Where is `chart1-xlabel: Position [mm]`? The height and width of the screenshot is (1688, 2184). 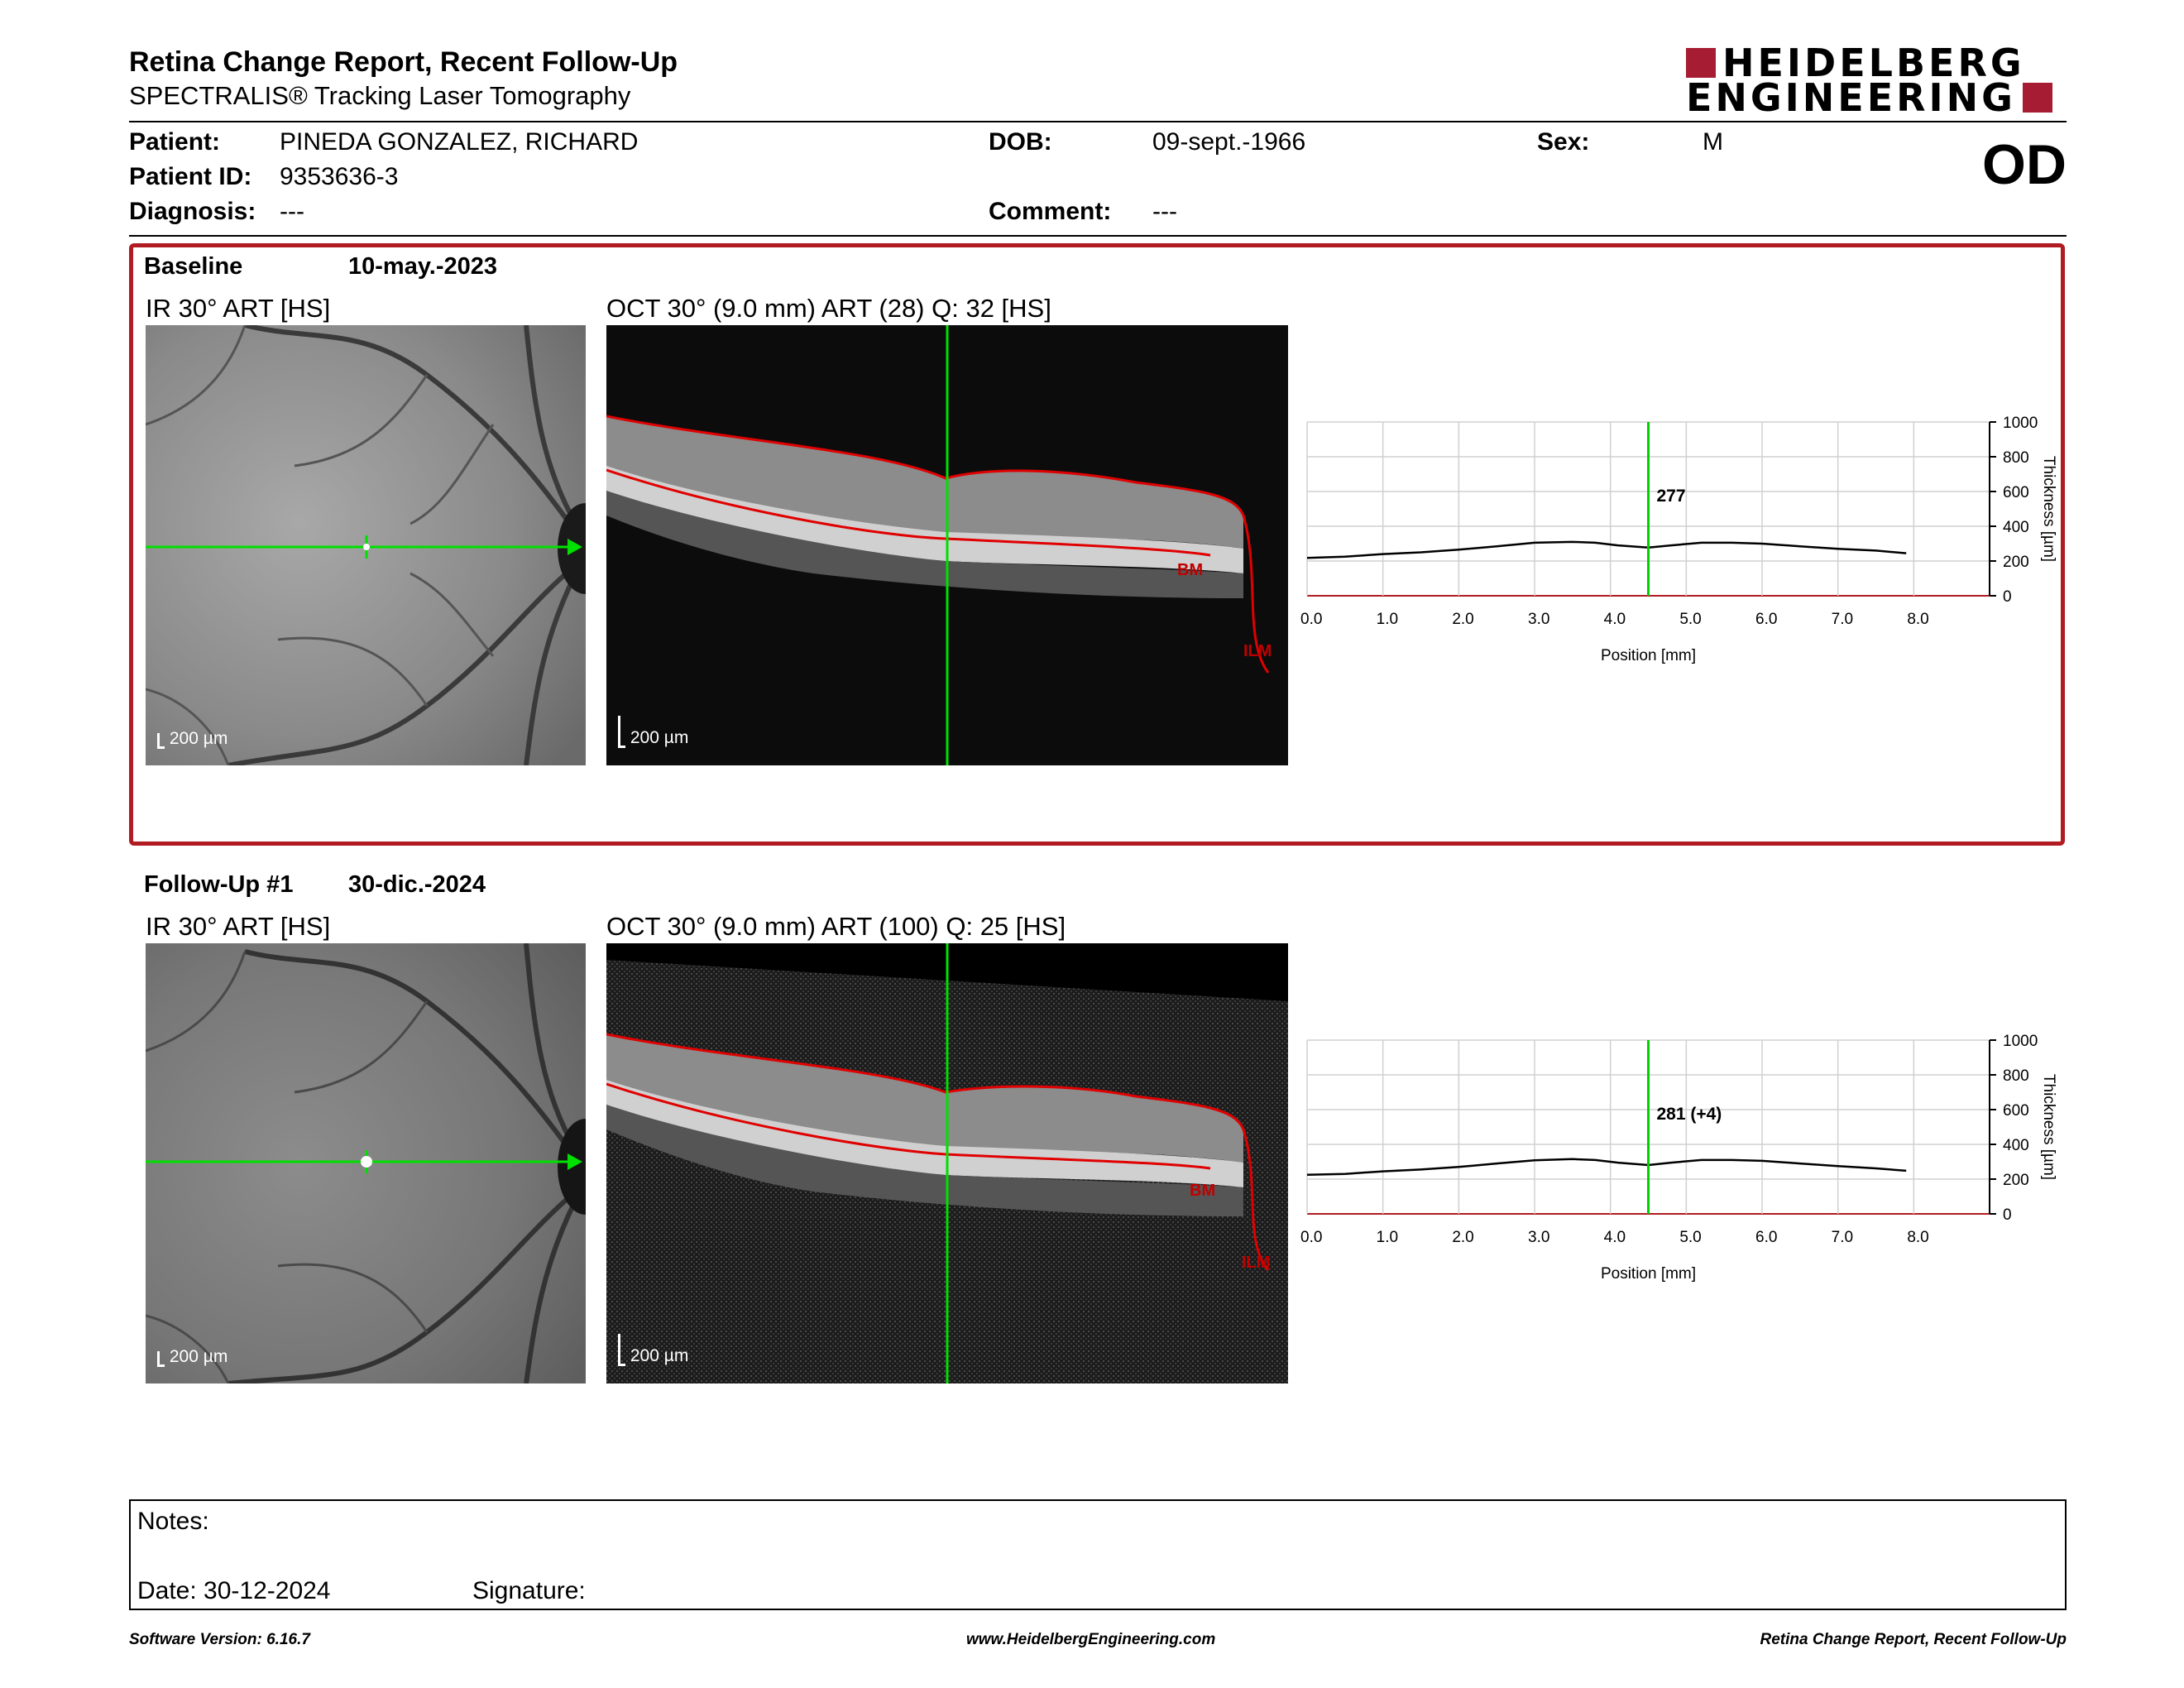 chart1-xlabel: Position [mm] is located at coordinates (1648, 1274).